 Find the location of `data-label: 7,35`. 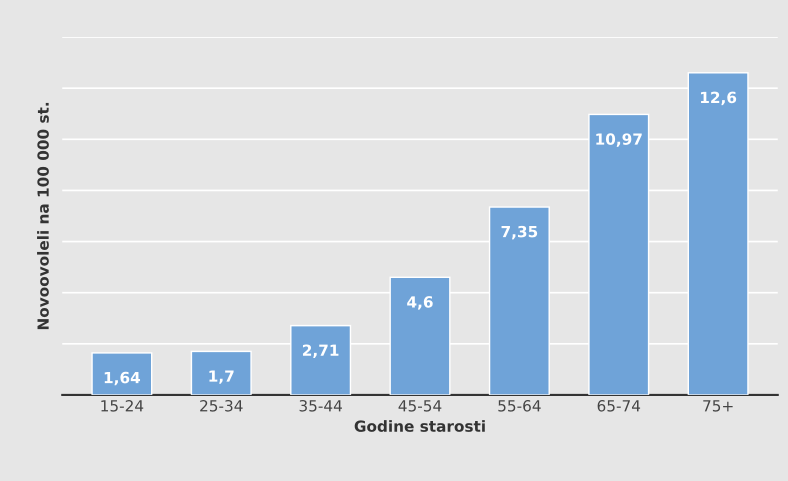

data-label: 7,35 is located at coordinates (520, 233).